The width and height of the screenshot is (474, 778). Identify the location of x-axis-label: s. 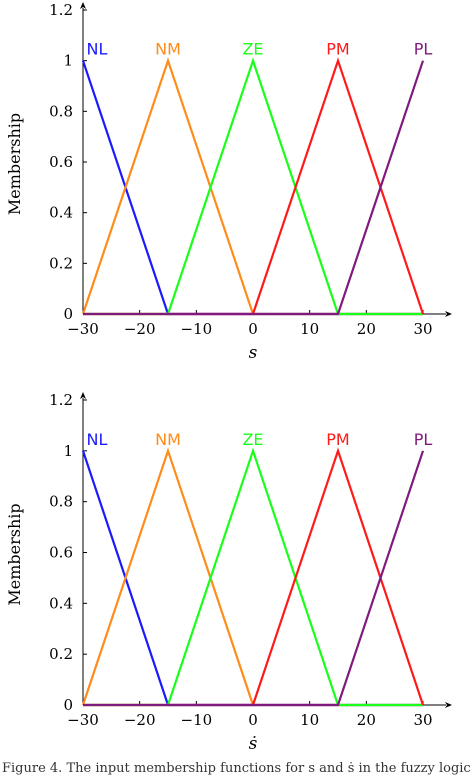
(253, 353).